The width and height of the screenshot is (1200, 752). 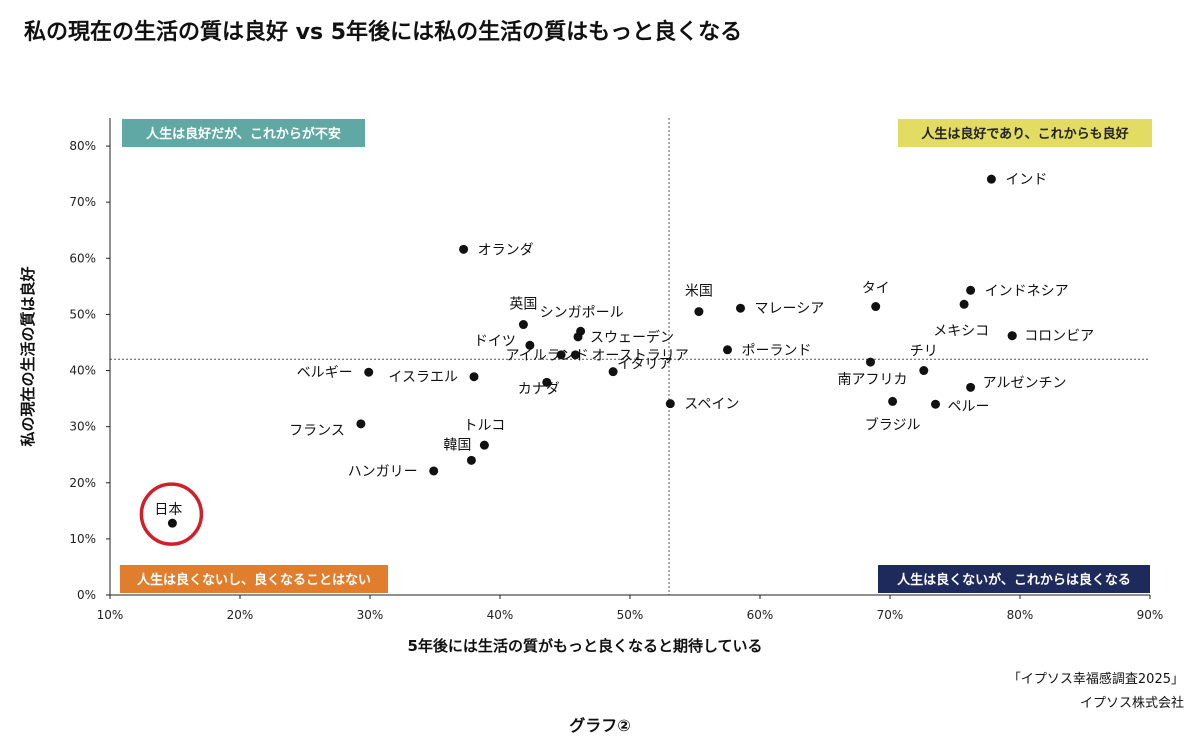 What do you see at coordinates (523, 304) in the screenshot?
I see `data-label: 英国` at bounding box center [523, 304].